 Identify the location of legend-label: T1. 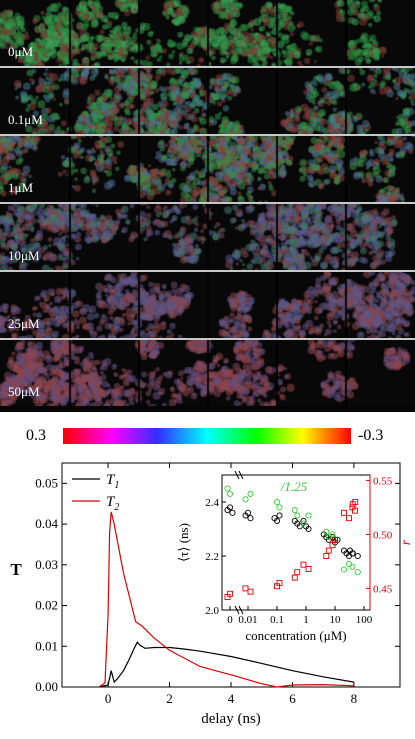
(112, 481).